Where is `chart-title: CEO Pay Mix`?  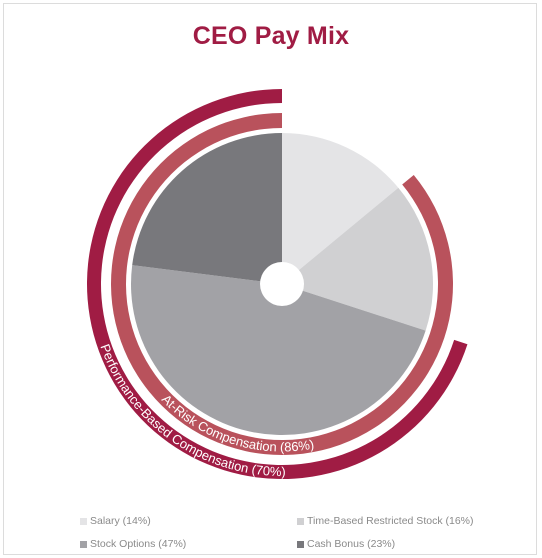
chart-title: CEO Pay Mix is located at coordinates (271, 36).